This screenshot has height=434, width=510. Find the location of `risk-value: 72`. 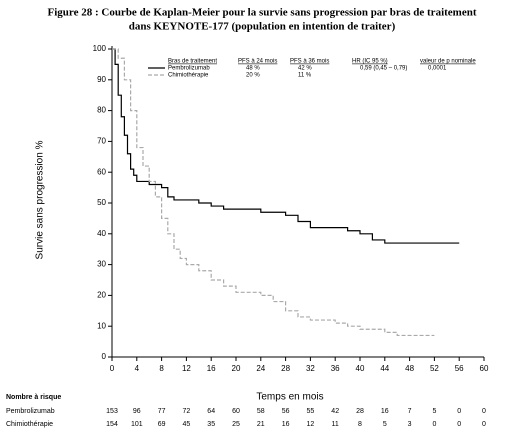

risk-value: 72 is located at coordinates (187, 411).